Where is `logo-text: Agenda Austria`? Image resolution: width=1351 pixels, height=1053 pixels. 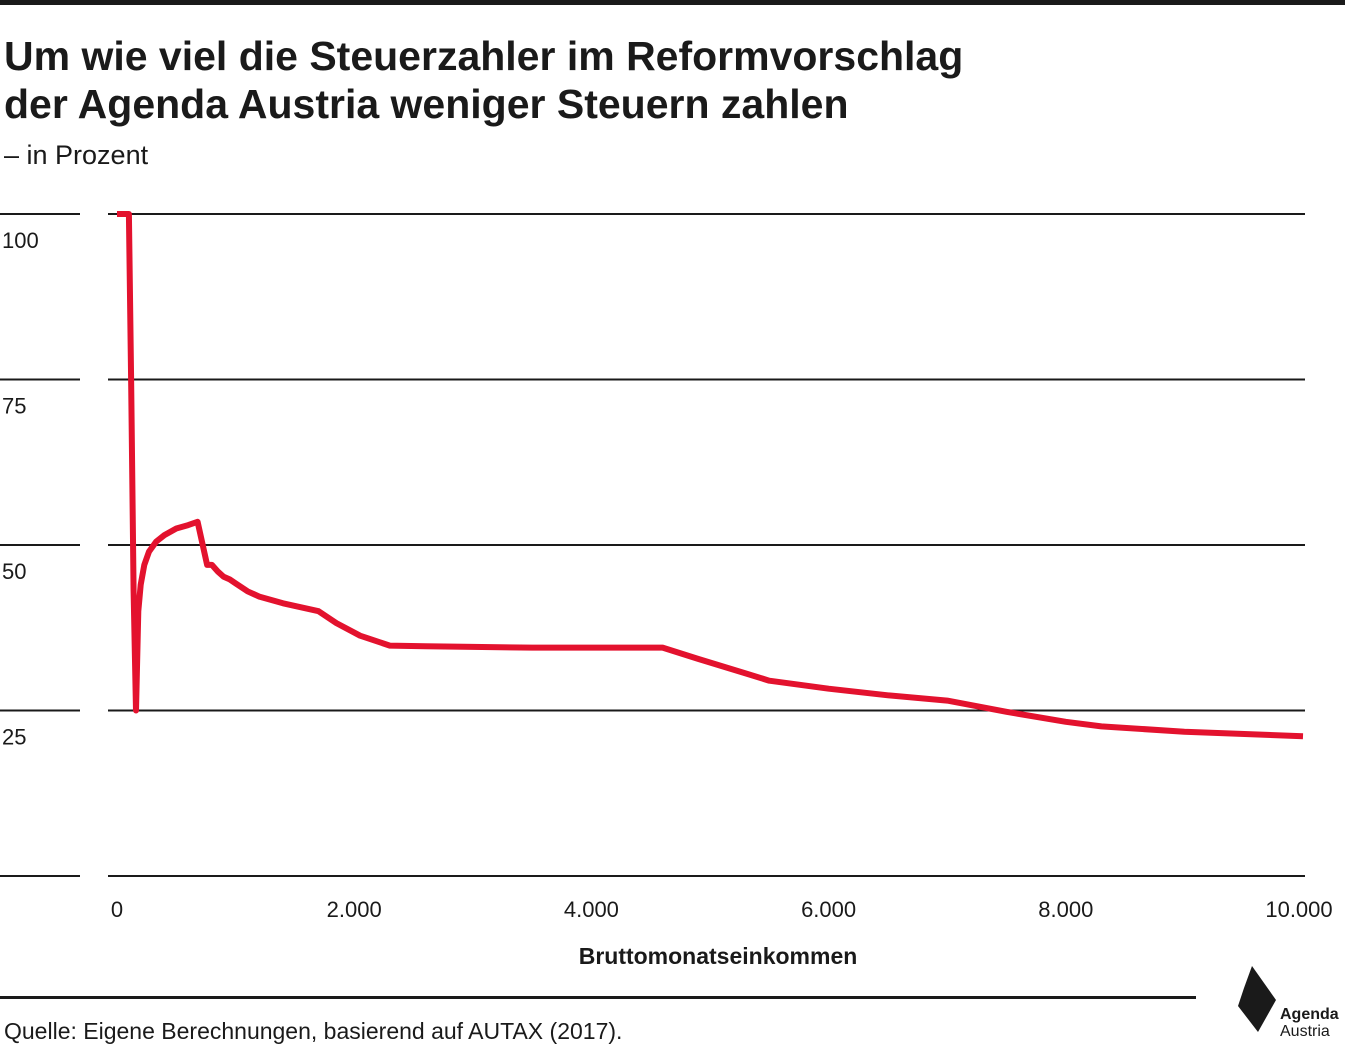
logo-text: Agenda Austria is located at coordinates (1309, 1023).